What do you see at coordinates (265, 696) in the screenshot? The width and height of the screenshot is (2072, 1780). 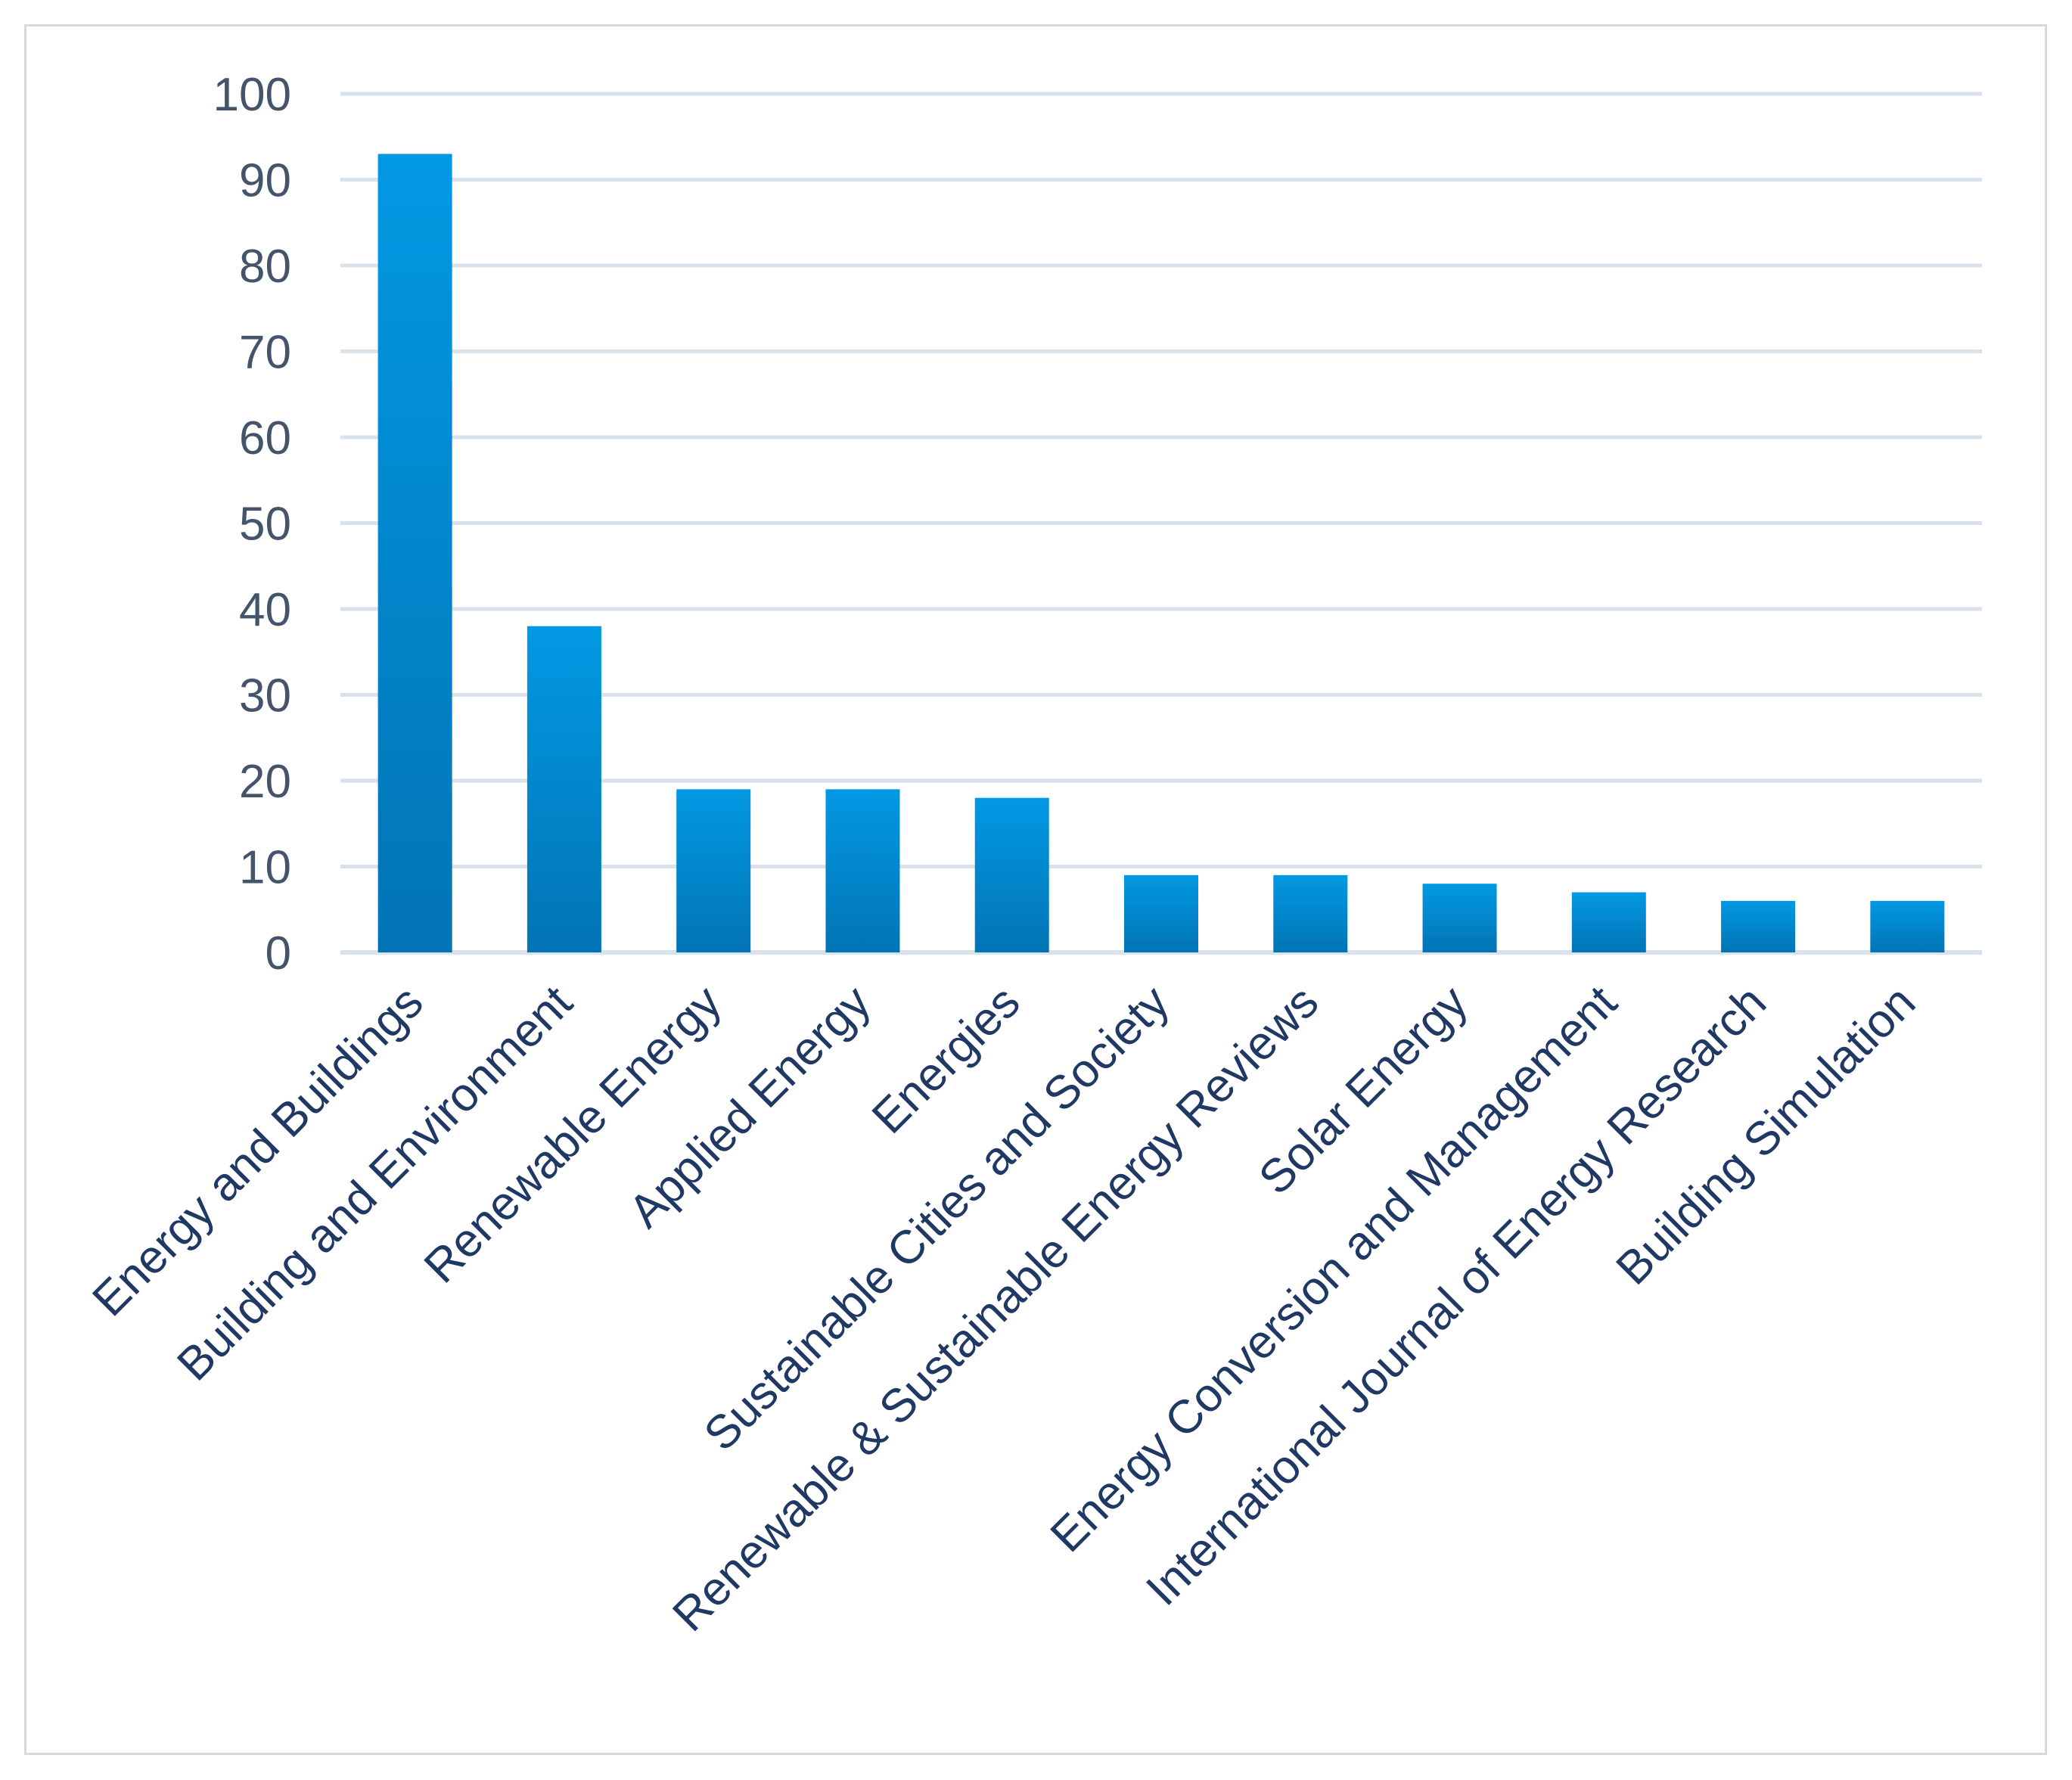 I see `y-tick-label: 30` at bounding box center [265, 696].